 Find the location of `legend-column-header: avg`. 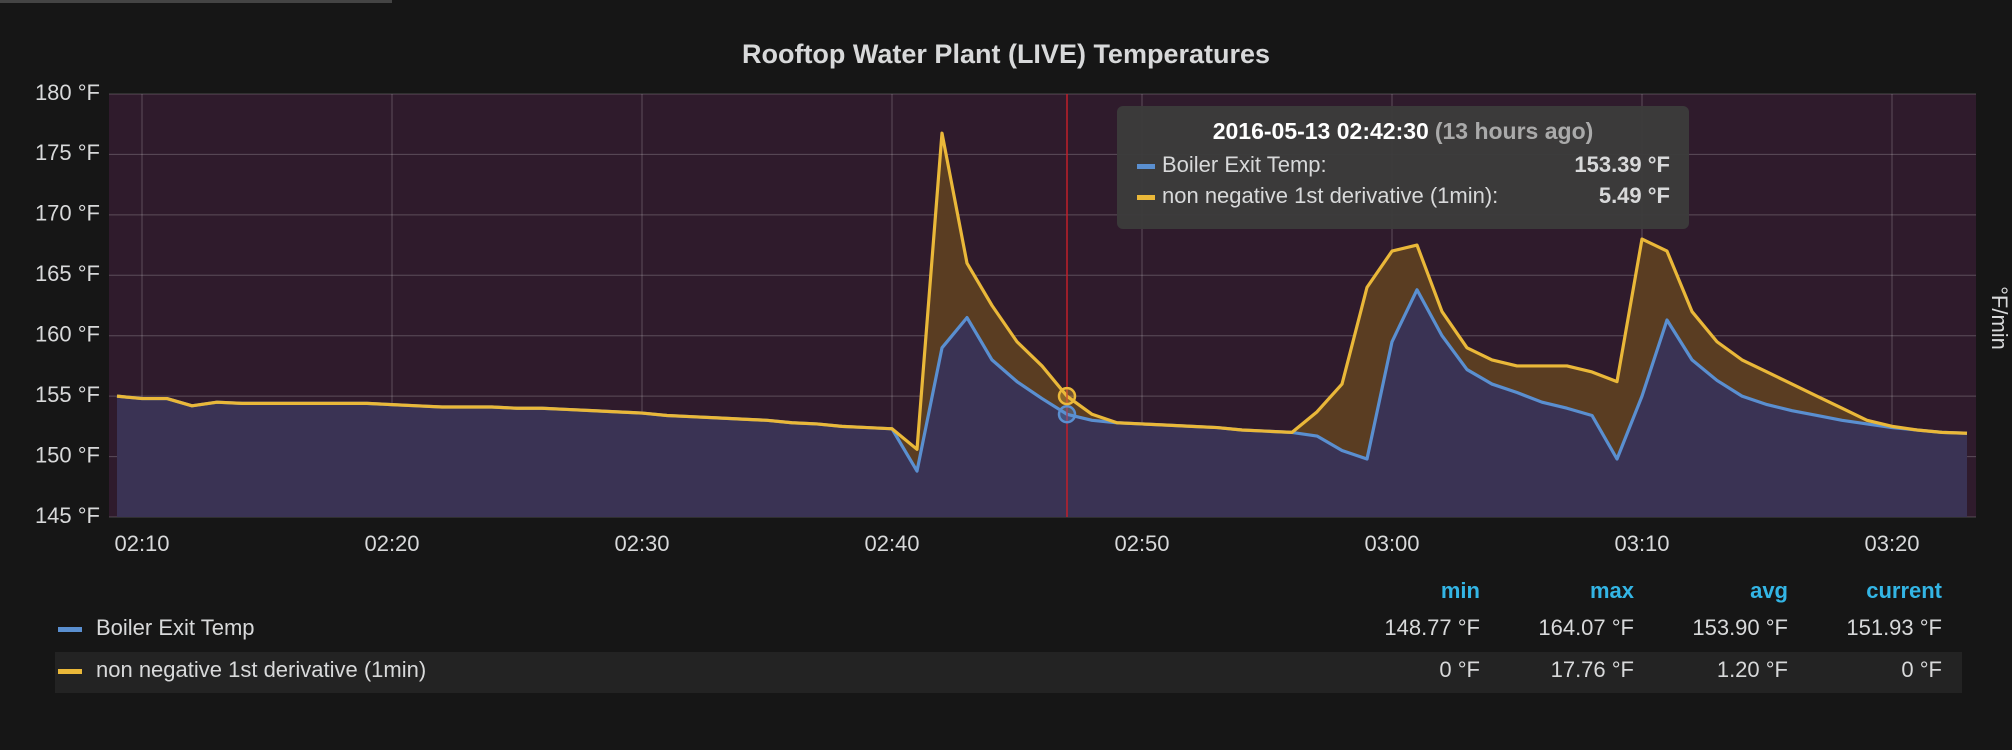

legend-column-header: avg is located at coordinates (1769, 590).